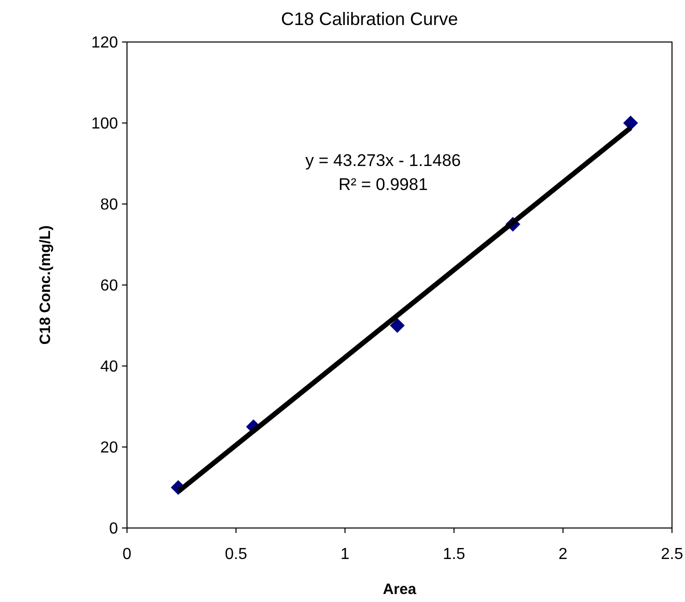  What do you see at coordinates (383, 184) in the screenshot?
I see `annotation: R² = 0.9981` at bounding box center [383, 184].